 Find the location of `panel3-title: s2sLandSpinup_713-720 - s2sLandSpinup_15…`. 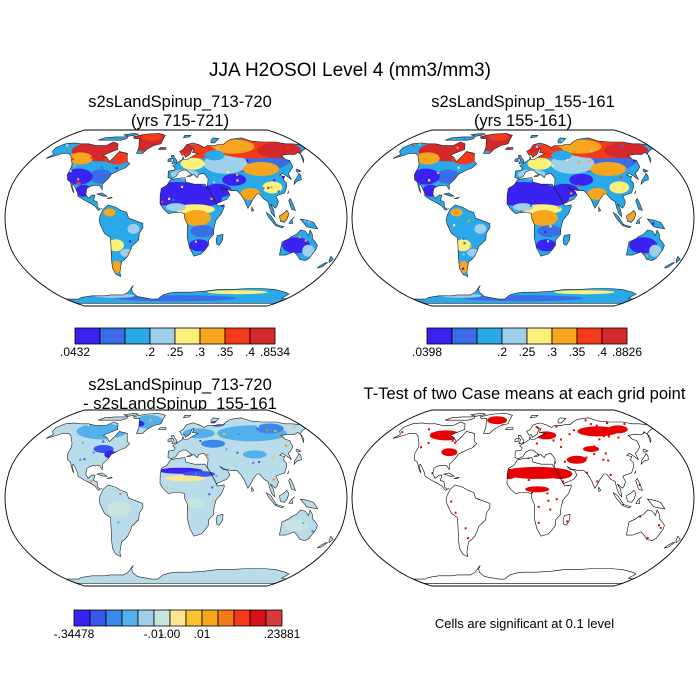

panel3-title: s2sLandSpinup_713-720 - s2sLandSpinup_15… is located at coordinates (180, 395).